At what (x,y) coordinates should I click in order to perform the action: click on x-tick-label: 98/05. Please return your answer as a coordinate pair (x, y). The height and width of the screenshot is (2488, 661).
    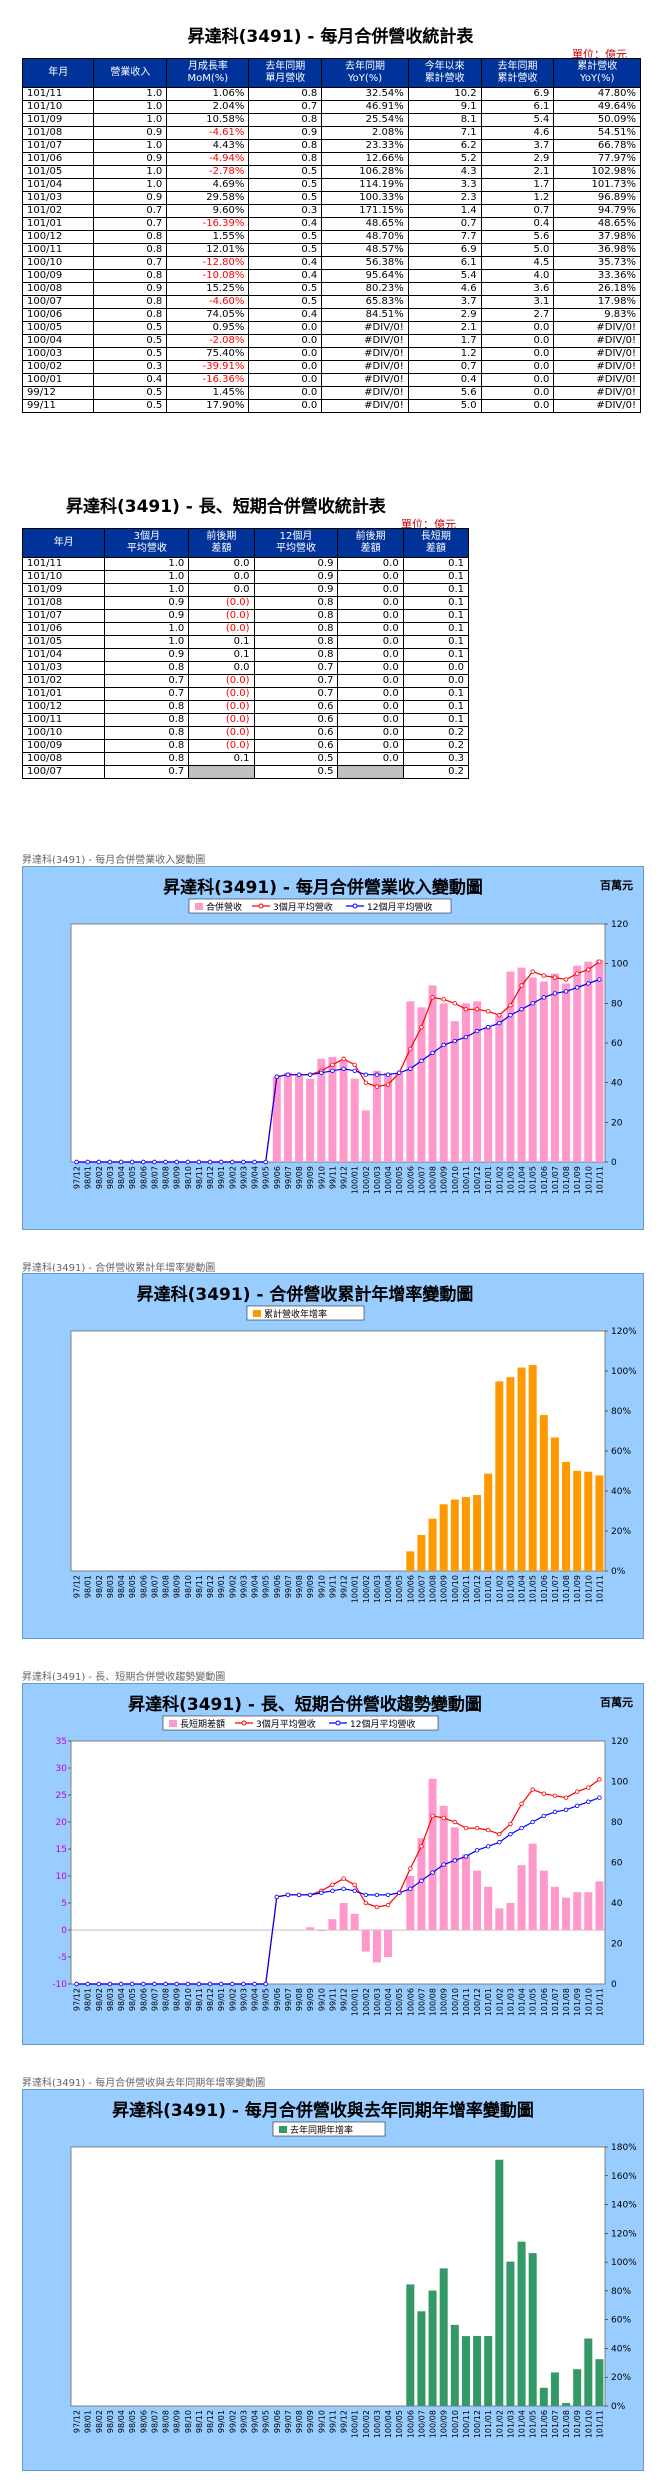
    Looking at the image, I should click on (132, 1177).